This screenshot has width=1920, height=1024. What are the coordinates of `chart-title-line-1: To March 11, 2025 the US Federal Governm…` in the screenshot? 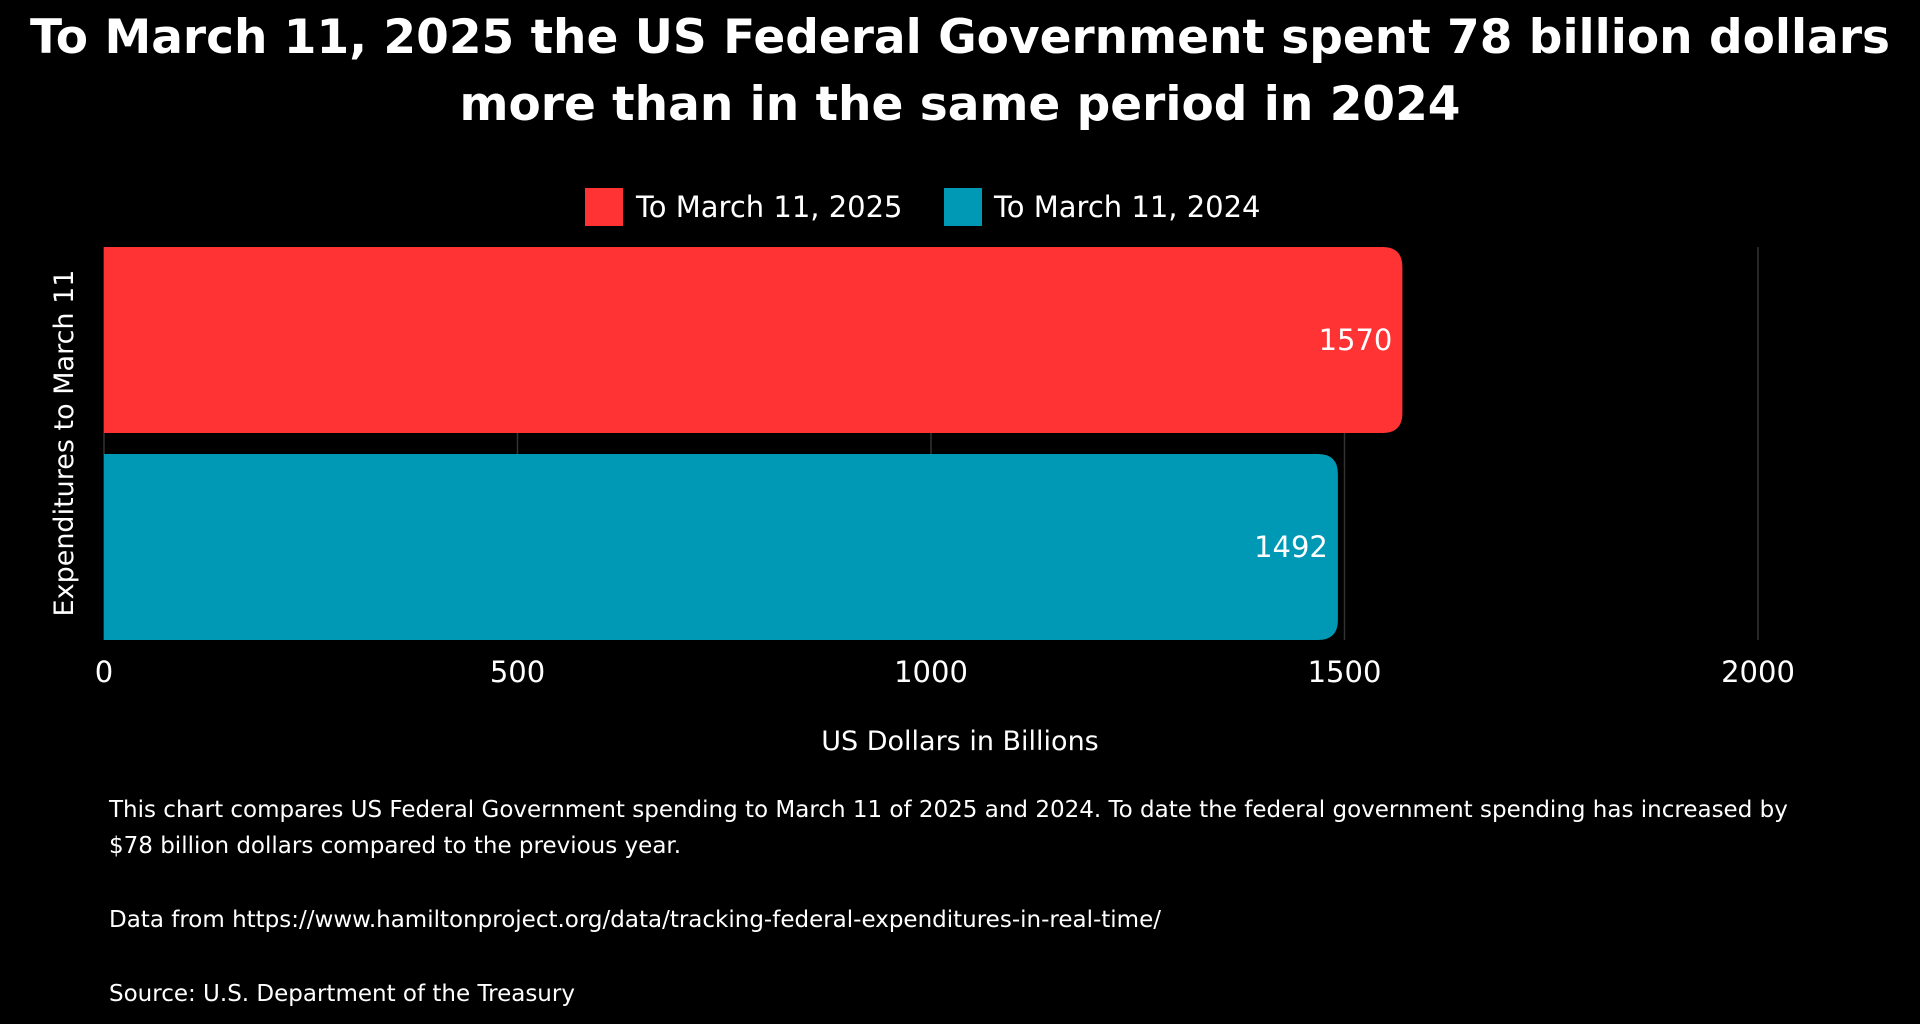 It's located at (960, 37).